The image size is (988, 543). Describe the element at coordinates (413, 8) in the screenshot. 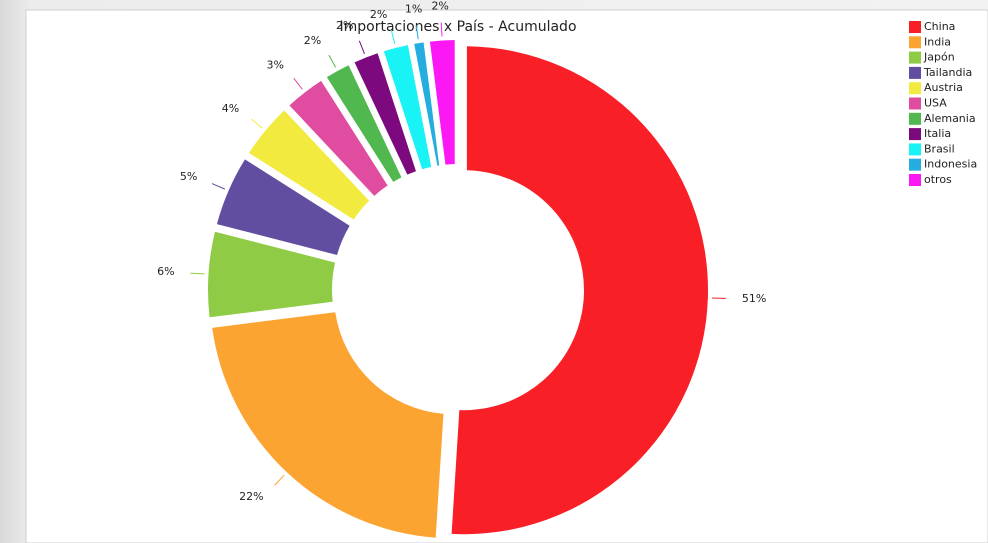

I see `data-label: 1%` at that location.